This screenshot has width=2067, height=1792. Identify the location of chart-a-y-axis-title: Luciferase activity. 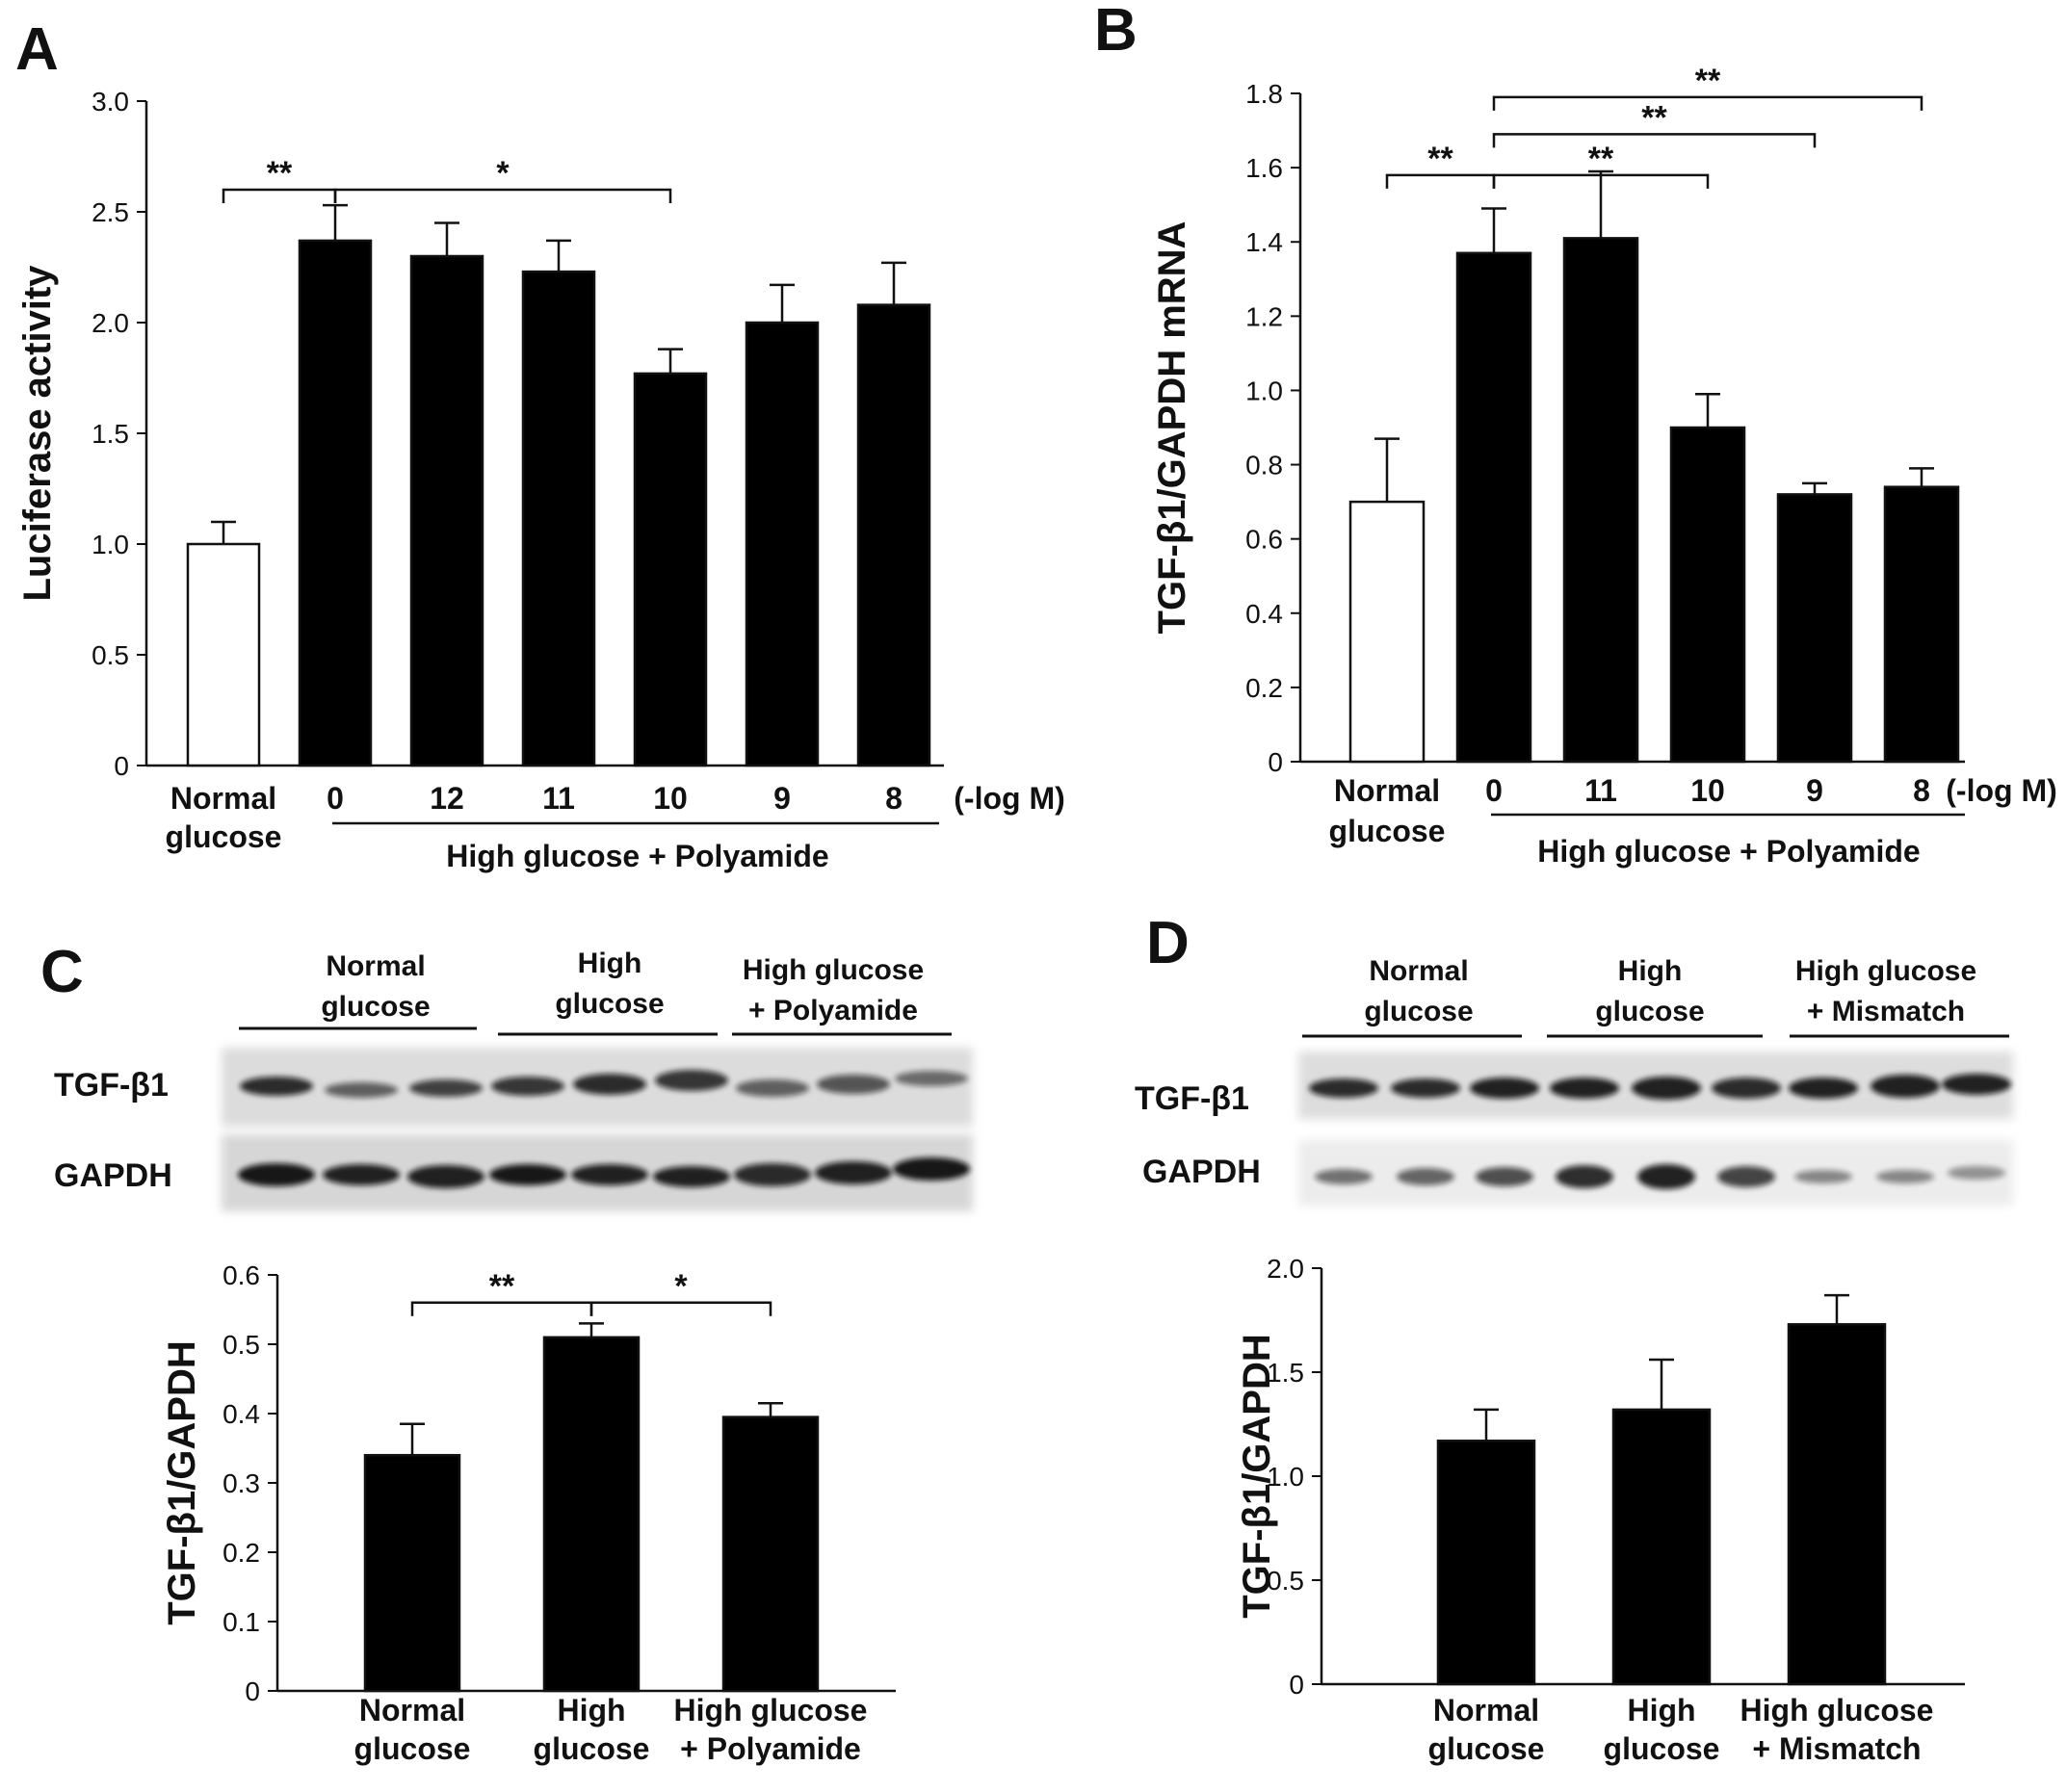
(37, 433).